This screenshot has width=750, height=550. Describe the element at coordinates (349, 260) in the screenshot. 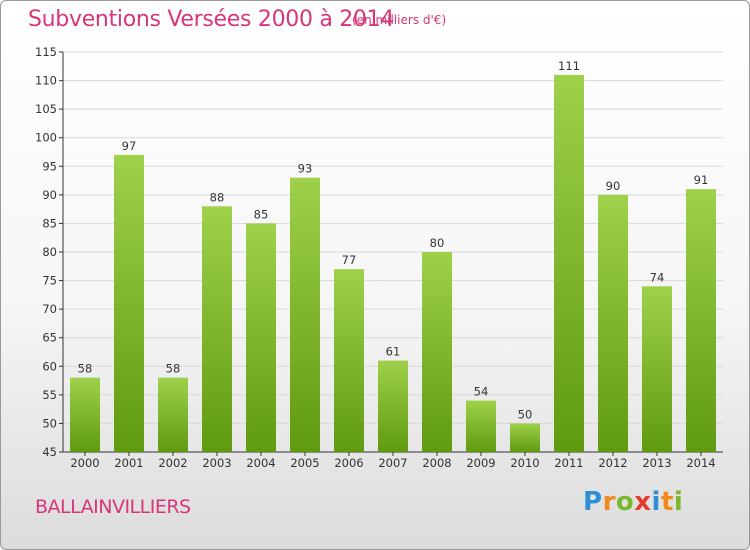

I see `data-label: 77` at that location.